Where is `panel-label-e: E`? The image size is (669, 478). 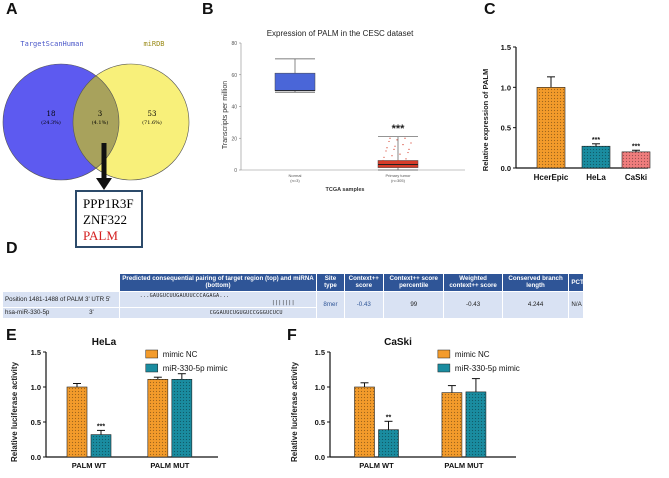 panel-label-e: E is located at coordinates (11, 335).